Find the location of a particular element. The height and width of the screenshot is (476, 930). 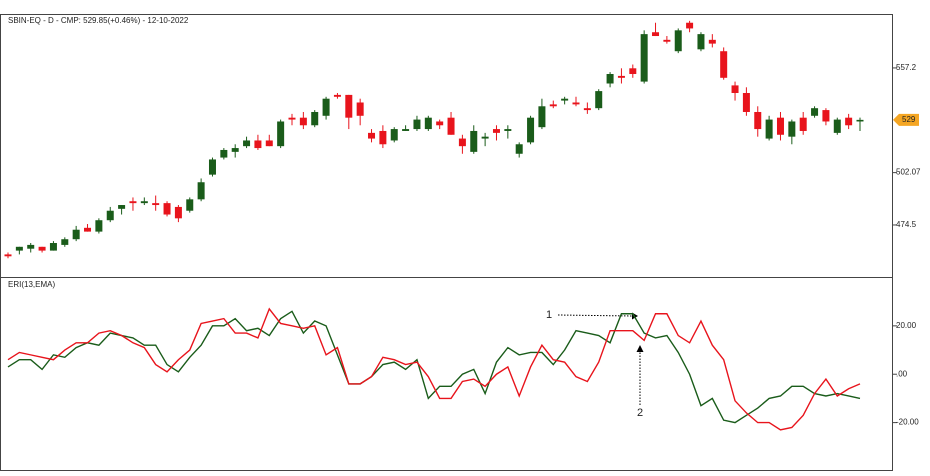

arrow-head is located at coordinates (640, 348).